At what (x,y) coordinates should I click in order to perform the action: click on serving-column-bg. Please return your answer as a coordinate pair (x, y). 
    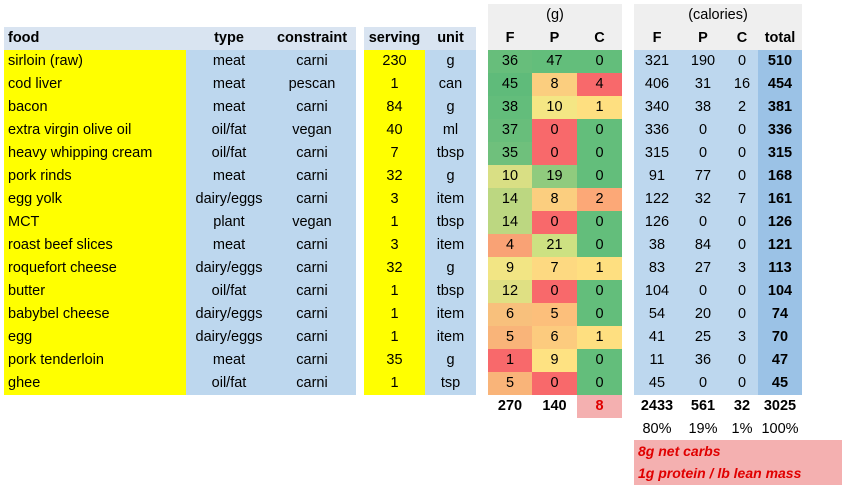
    Looking at the image, I should click on (394, 222).